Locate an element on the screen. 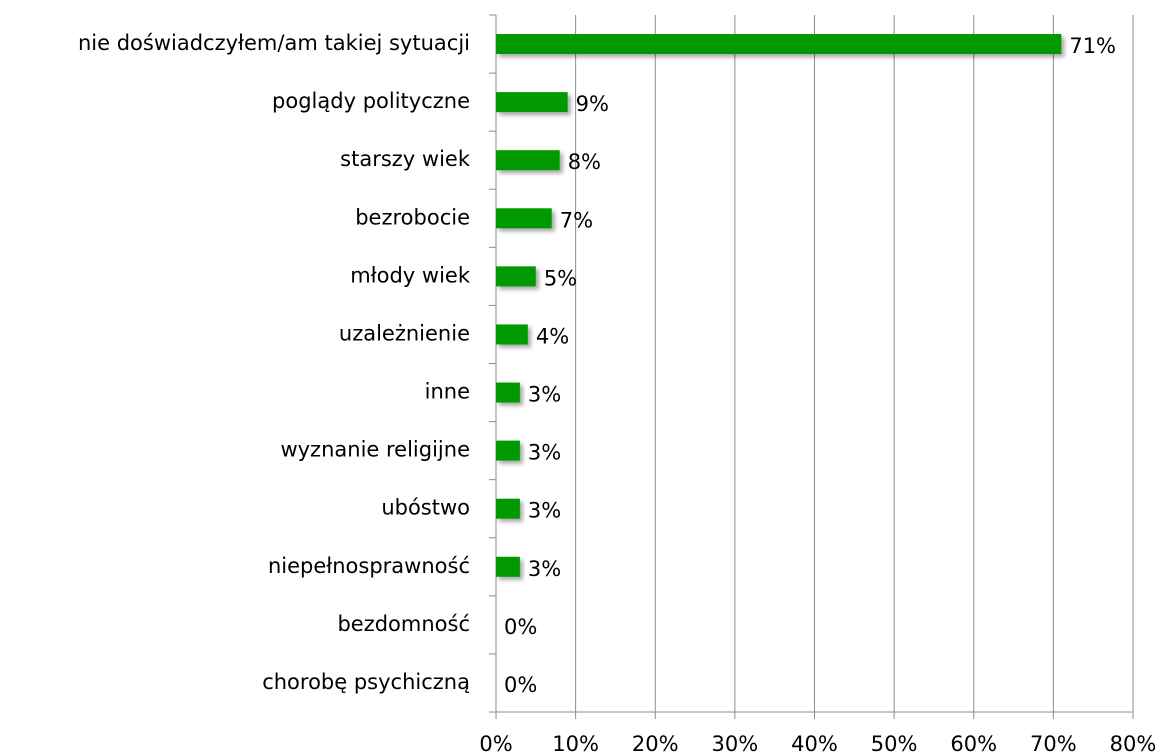 Image resolution: width=1160 pixels, height=756 pixels. x-tick-label: 40% is located at coordinates (814, 744).